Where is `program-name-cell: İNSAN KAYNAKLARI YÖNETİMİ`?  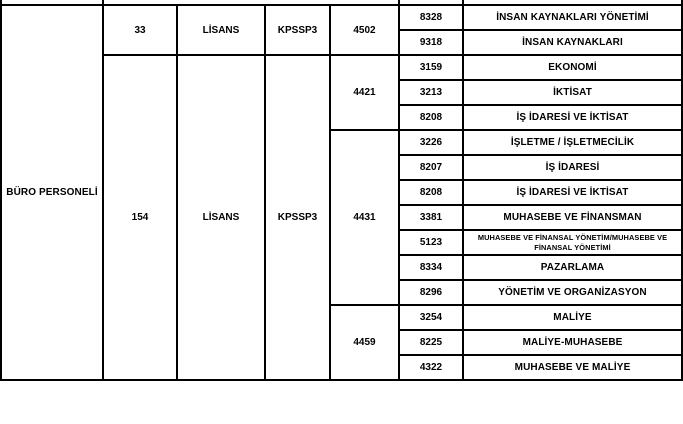 program-name-cell: İNSAN KAYNAKLARI YÖNETİMİ is located at coordinates (572, 17).